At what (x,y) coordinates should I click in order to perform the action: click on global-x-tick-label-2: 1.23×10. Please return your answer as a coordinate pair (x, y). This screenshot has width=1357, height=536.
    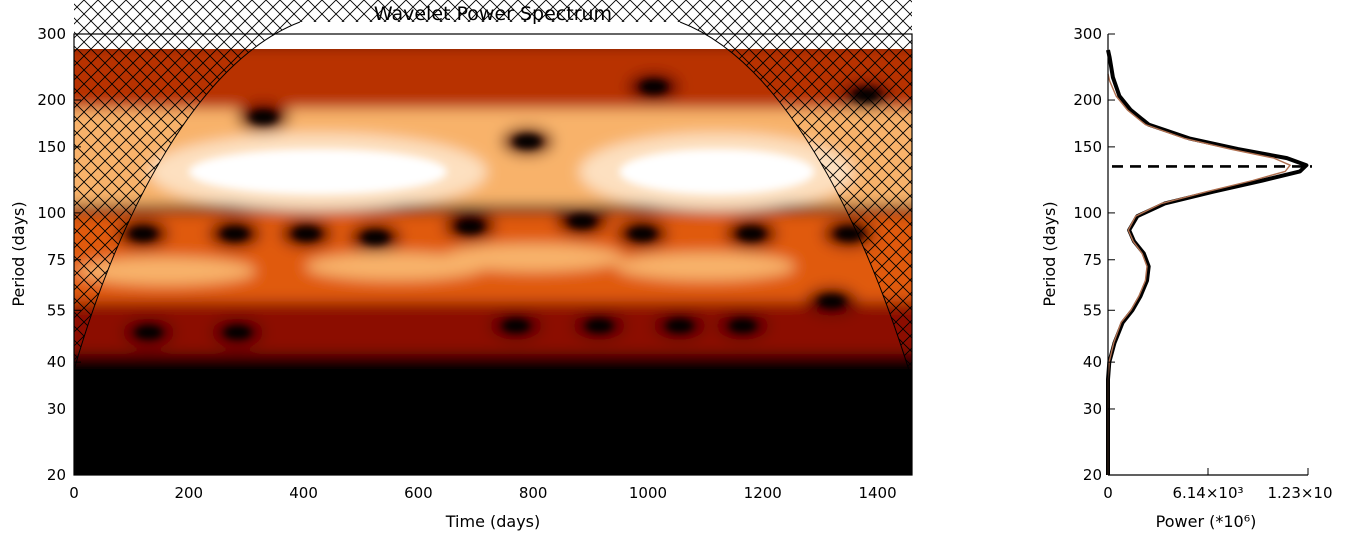
    Looking at the image, I should click on (1299, 493).